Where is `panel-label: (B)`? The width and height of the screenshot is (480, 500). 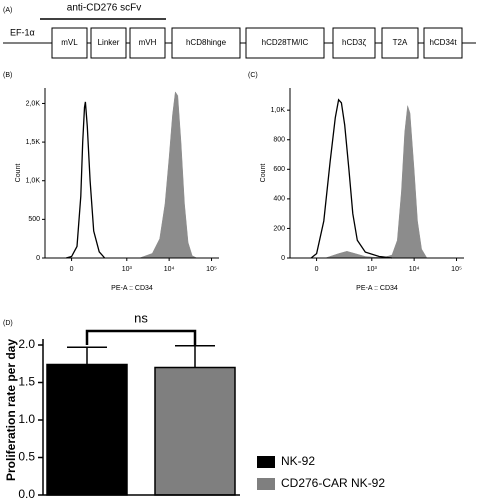
panel-label: (B) is located at coordinates (7, 75).